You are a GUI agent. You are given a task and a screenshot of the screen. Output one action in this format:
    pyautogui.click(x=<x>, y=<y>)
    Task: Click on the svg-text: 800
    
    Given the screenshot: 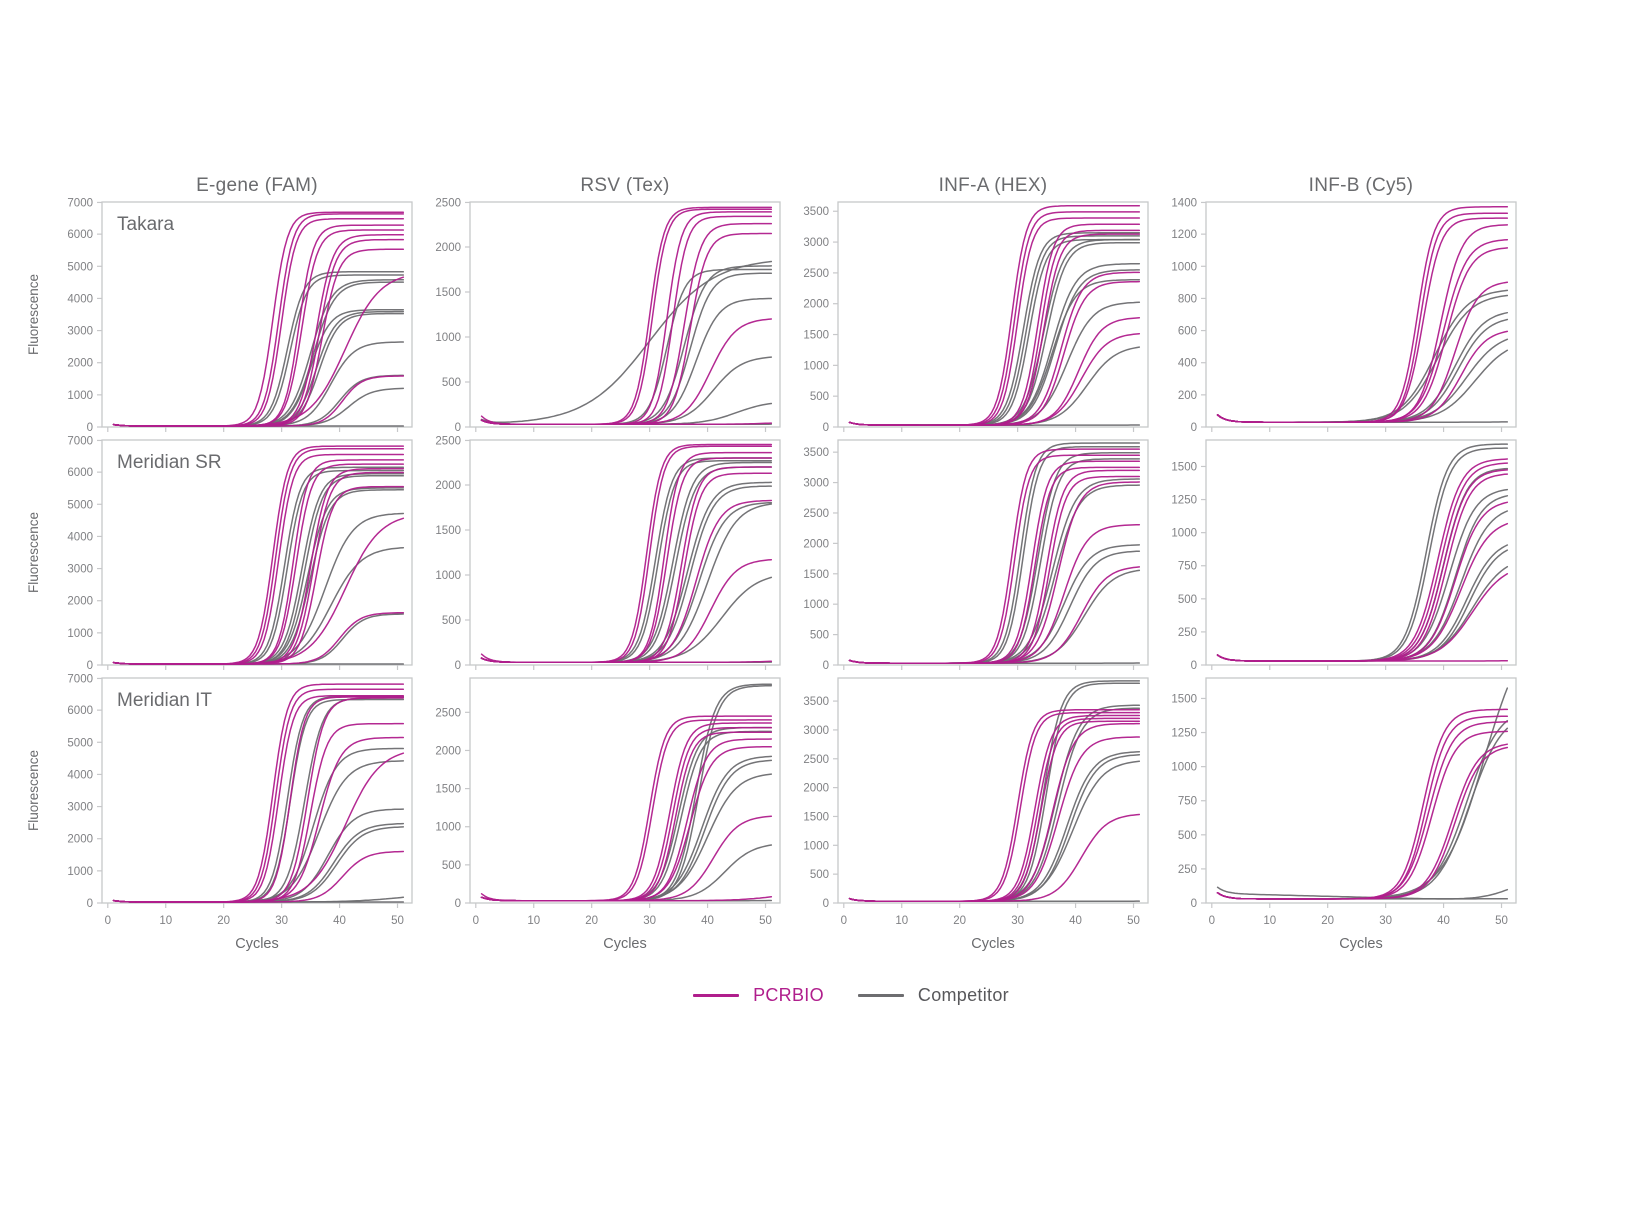 What is the action you would take?
    pyautogui.click(x=1187, y=299)
    